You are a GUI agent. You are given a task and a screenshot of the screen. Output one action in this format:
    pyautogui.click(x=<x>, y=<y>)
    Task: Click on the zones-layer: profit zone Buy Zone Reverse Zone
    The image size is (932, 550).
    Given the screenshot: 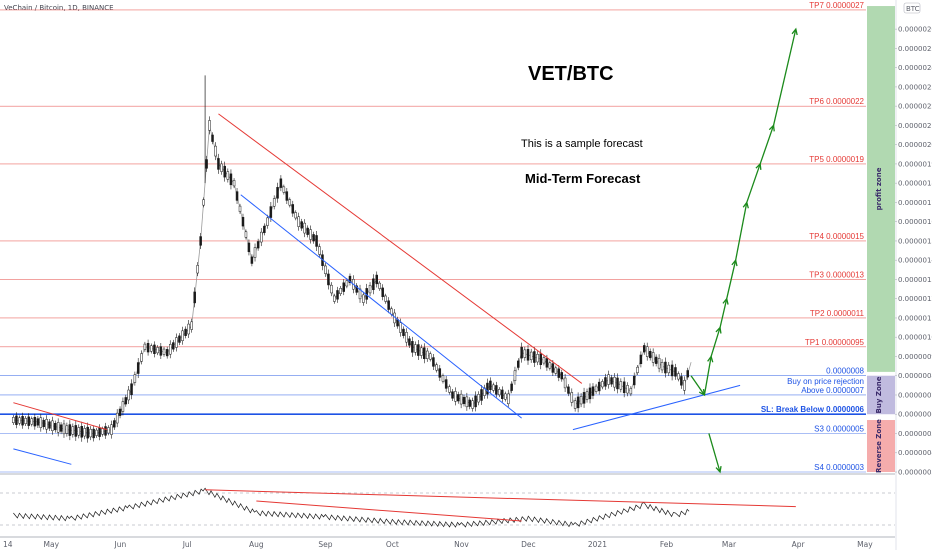 What is the action you would take?
    pyautogui.click(x=881, y=239)
    